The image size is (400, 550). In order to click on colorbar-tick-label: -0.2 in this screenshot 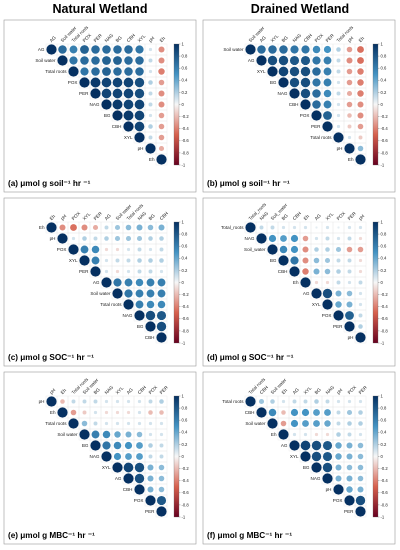, I will do `click(385, 468)`.